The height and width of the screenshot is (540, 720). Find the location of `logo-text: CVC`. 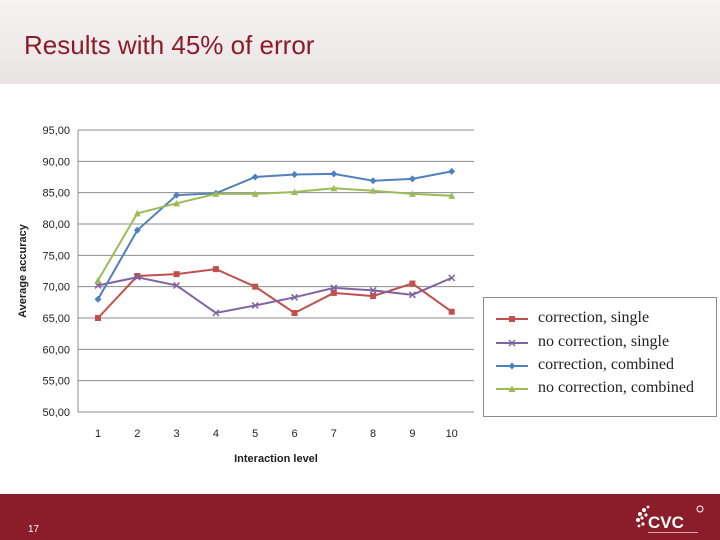

logo-text: CVC is located at coordinates (666, 522).